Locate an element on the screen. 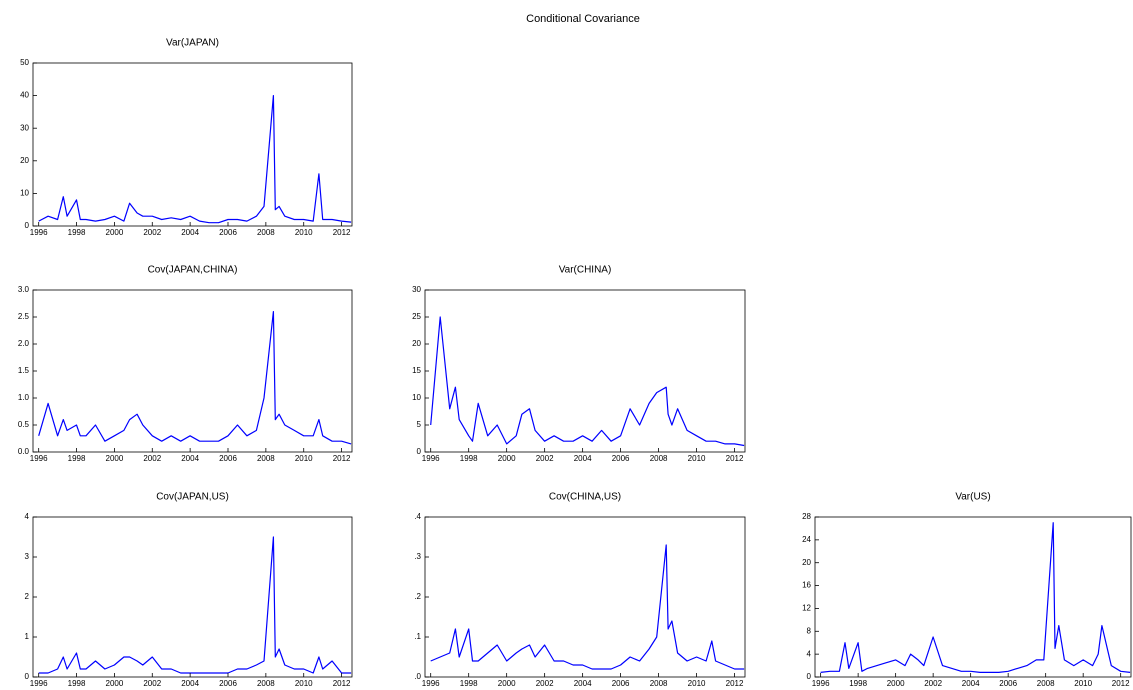  y-tick-label: 0.0 is located at coordinates (24, 451).